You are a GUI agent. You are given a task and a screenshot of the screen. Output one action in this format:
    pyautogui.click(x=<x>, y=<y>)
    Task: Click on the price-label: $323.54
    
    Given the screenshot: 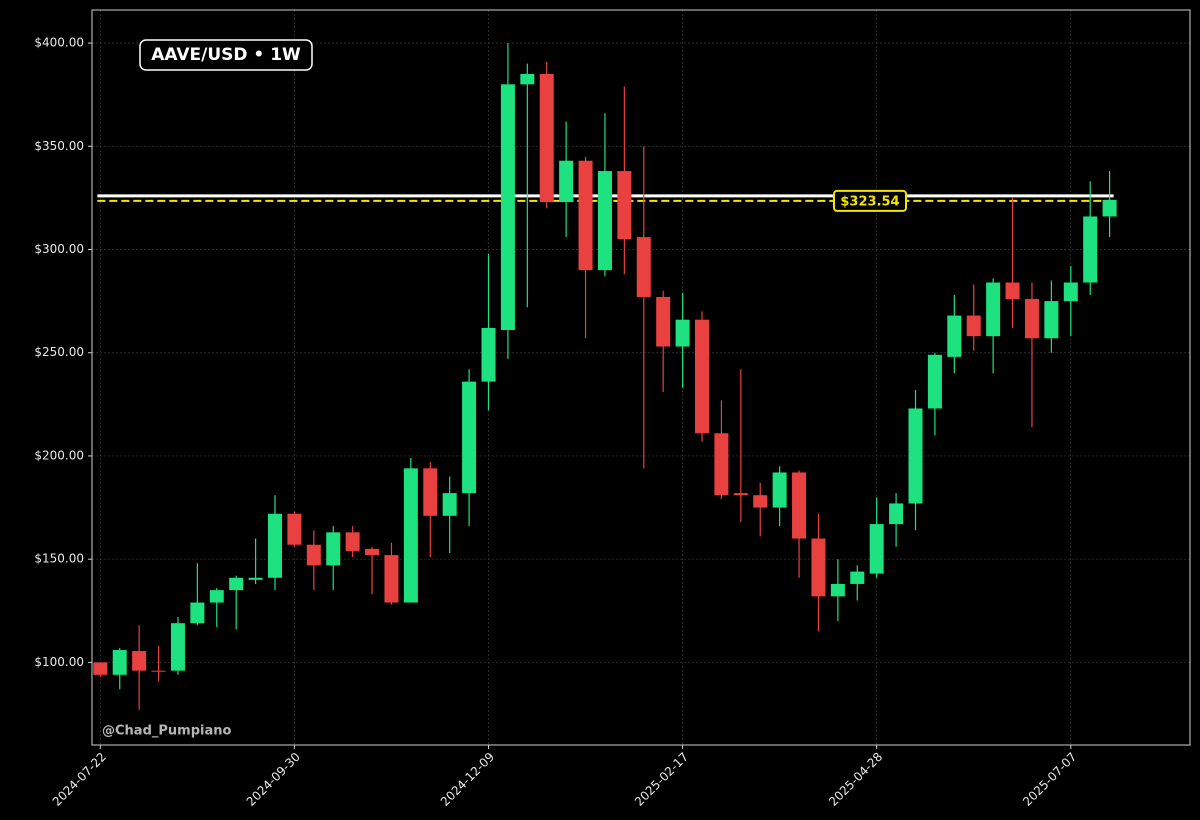 What is the action you would take?
    pyautogui.click(x=869, y=201)
    